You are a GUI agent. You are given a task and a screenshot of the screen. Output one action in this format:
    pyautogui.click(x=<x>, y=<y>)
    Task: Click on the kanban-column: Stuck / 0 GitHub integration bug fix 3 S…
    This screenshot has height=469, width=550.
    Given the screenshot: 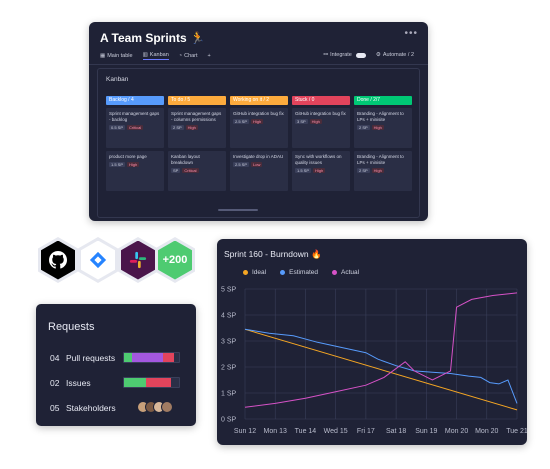 What is the action you would take?
    pyautogui.click(x=321, y=143)
    